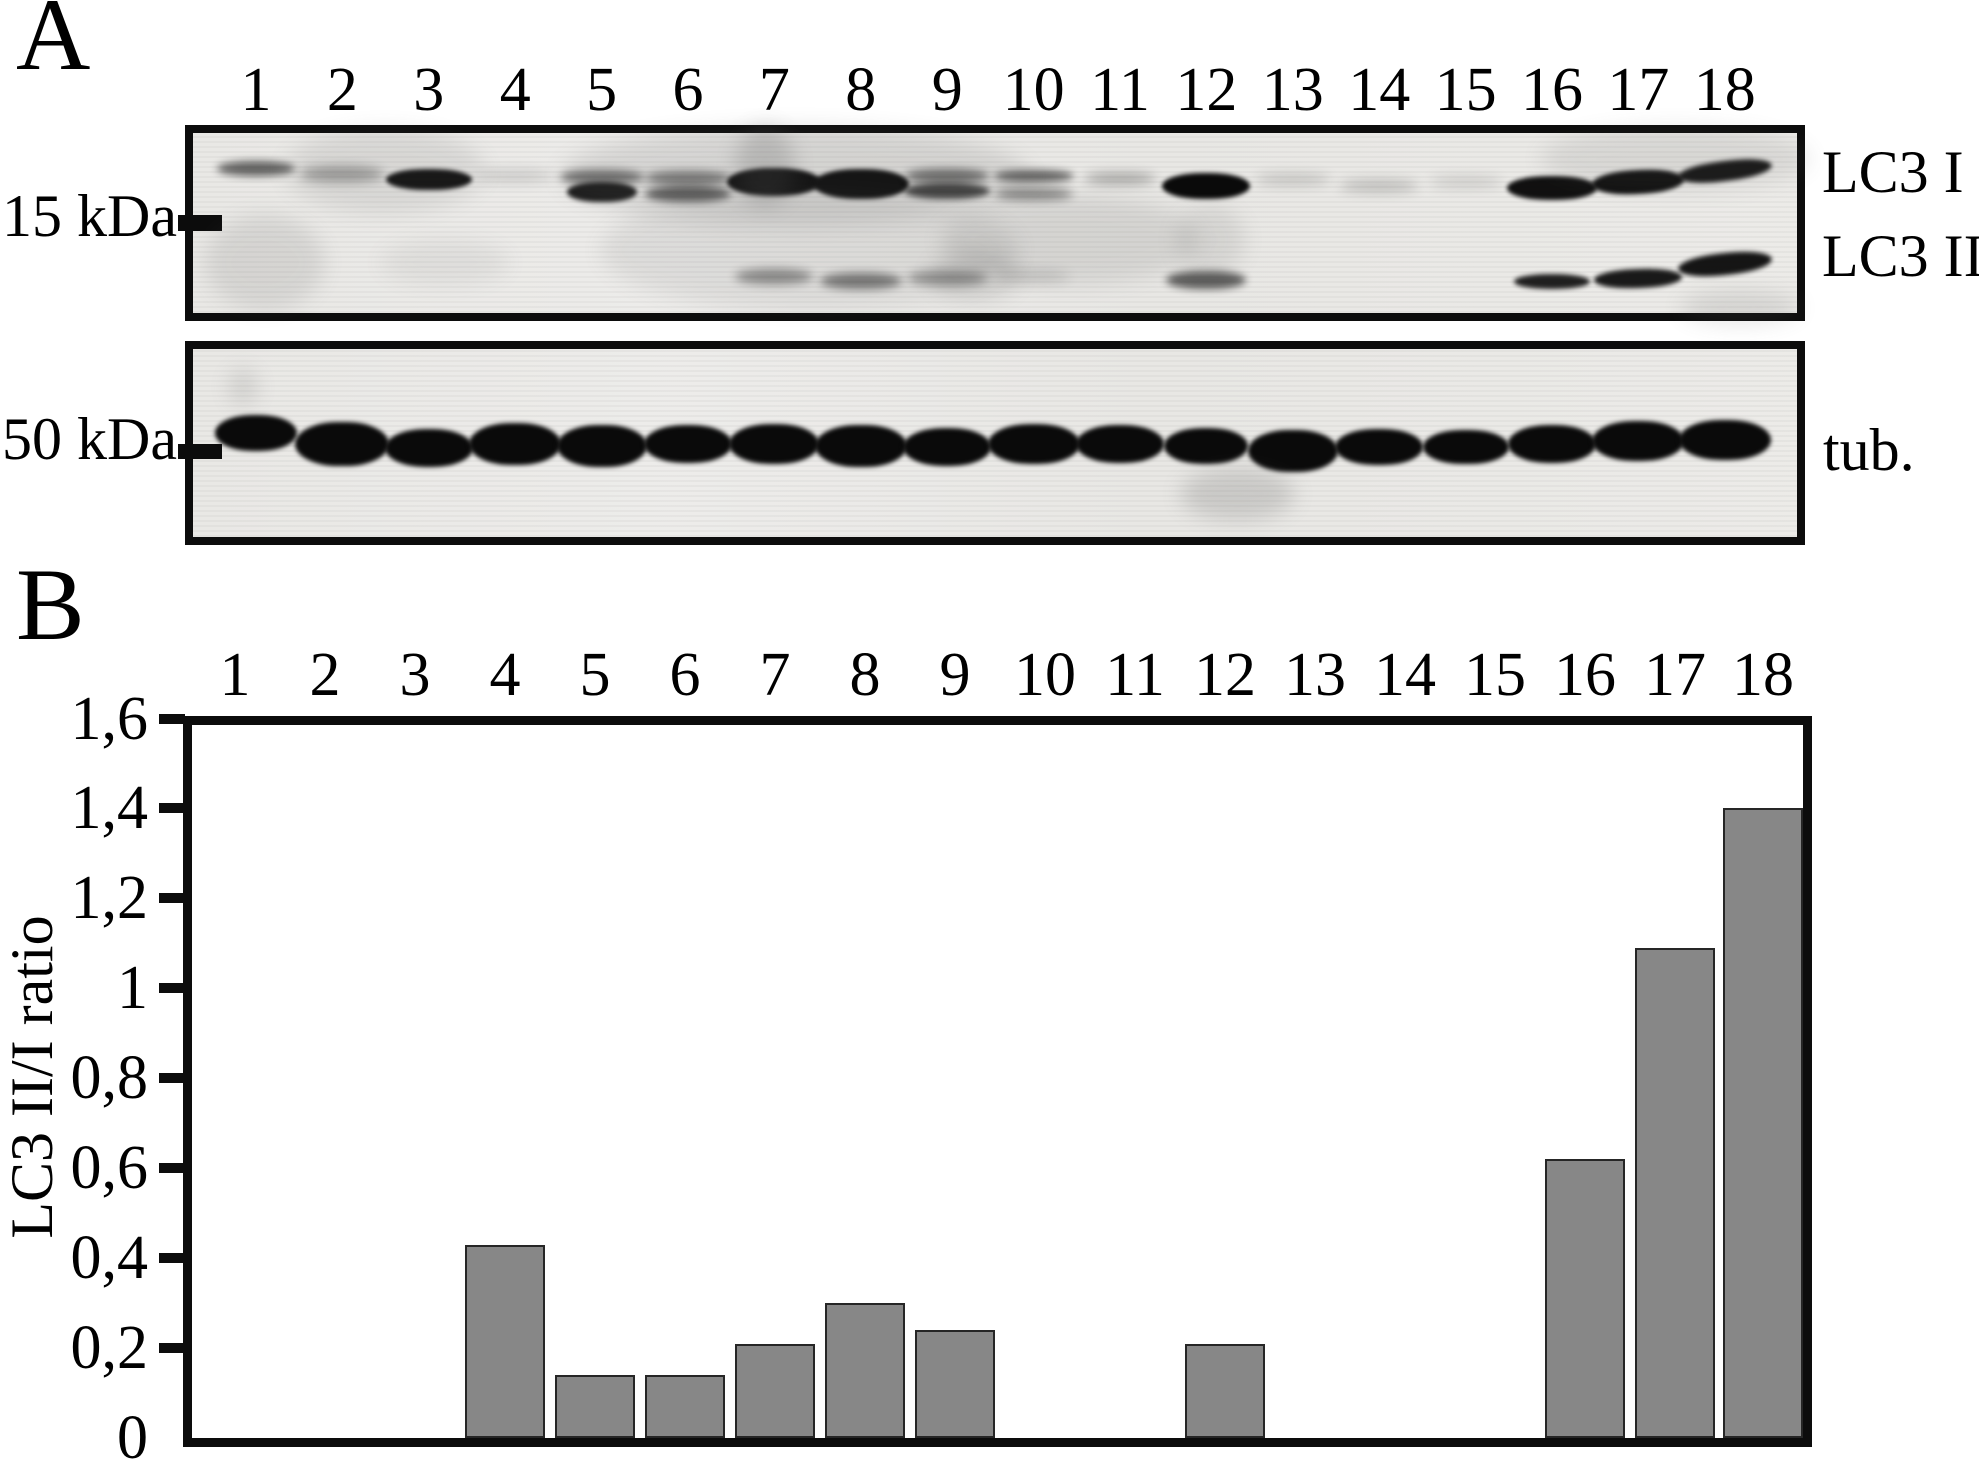 The image size is (1979, 1470). Describe the element at coordinates (53, 46) in the screenshot. I see `panel-a-label: A` at that location.